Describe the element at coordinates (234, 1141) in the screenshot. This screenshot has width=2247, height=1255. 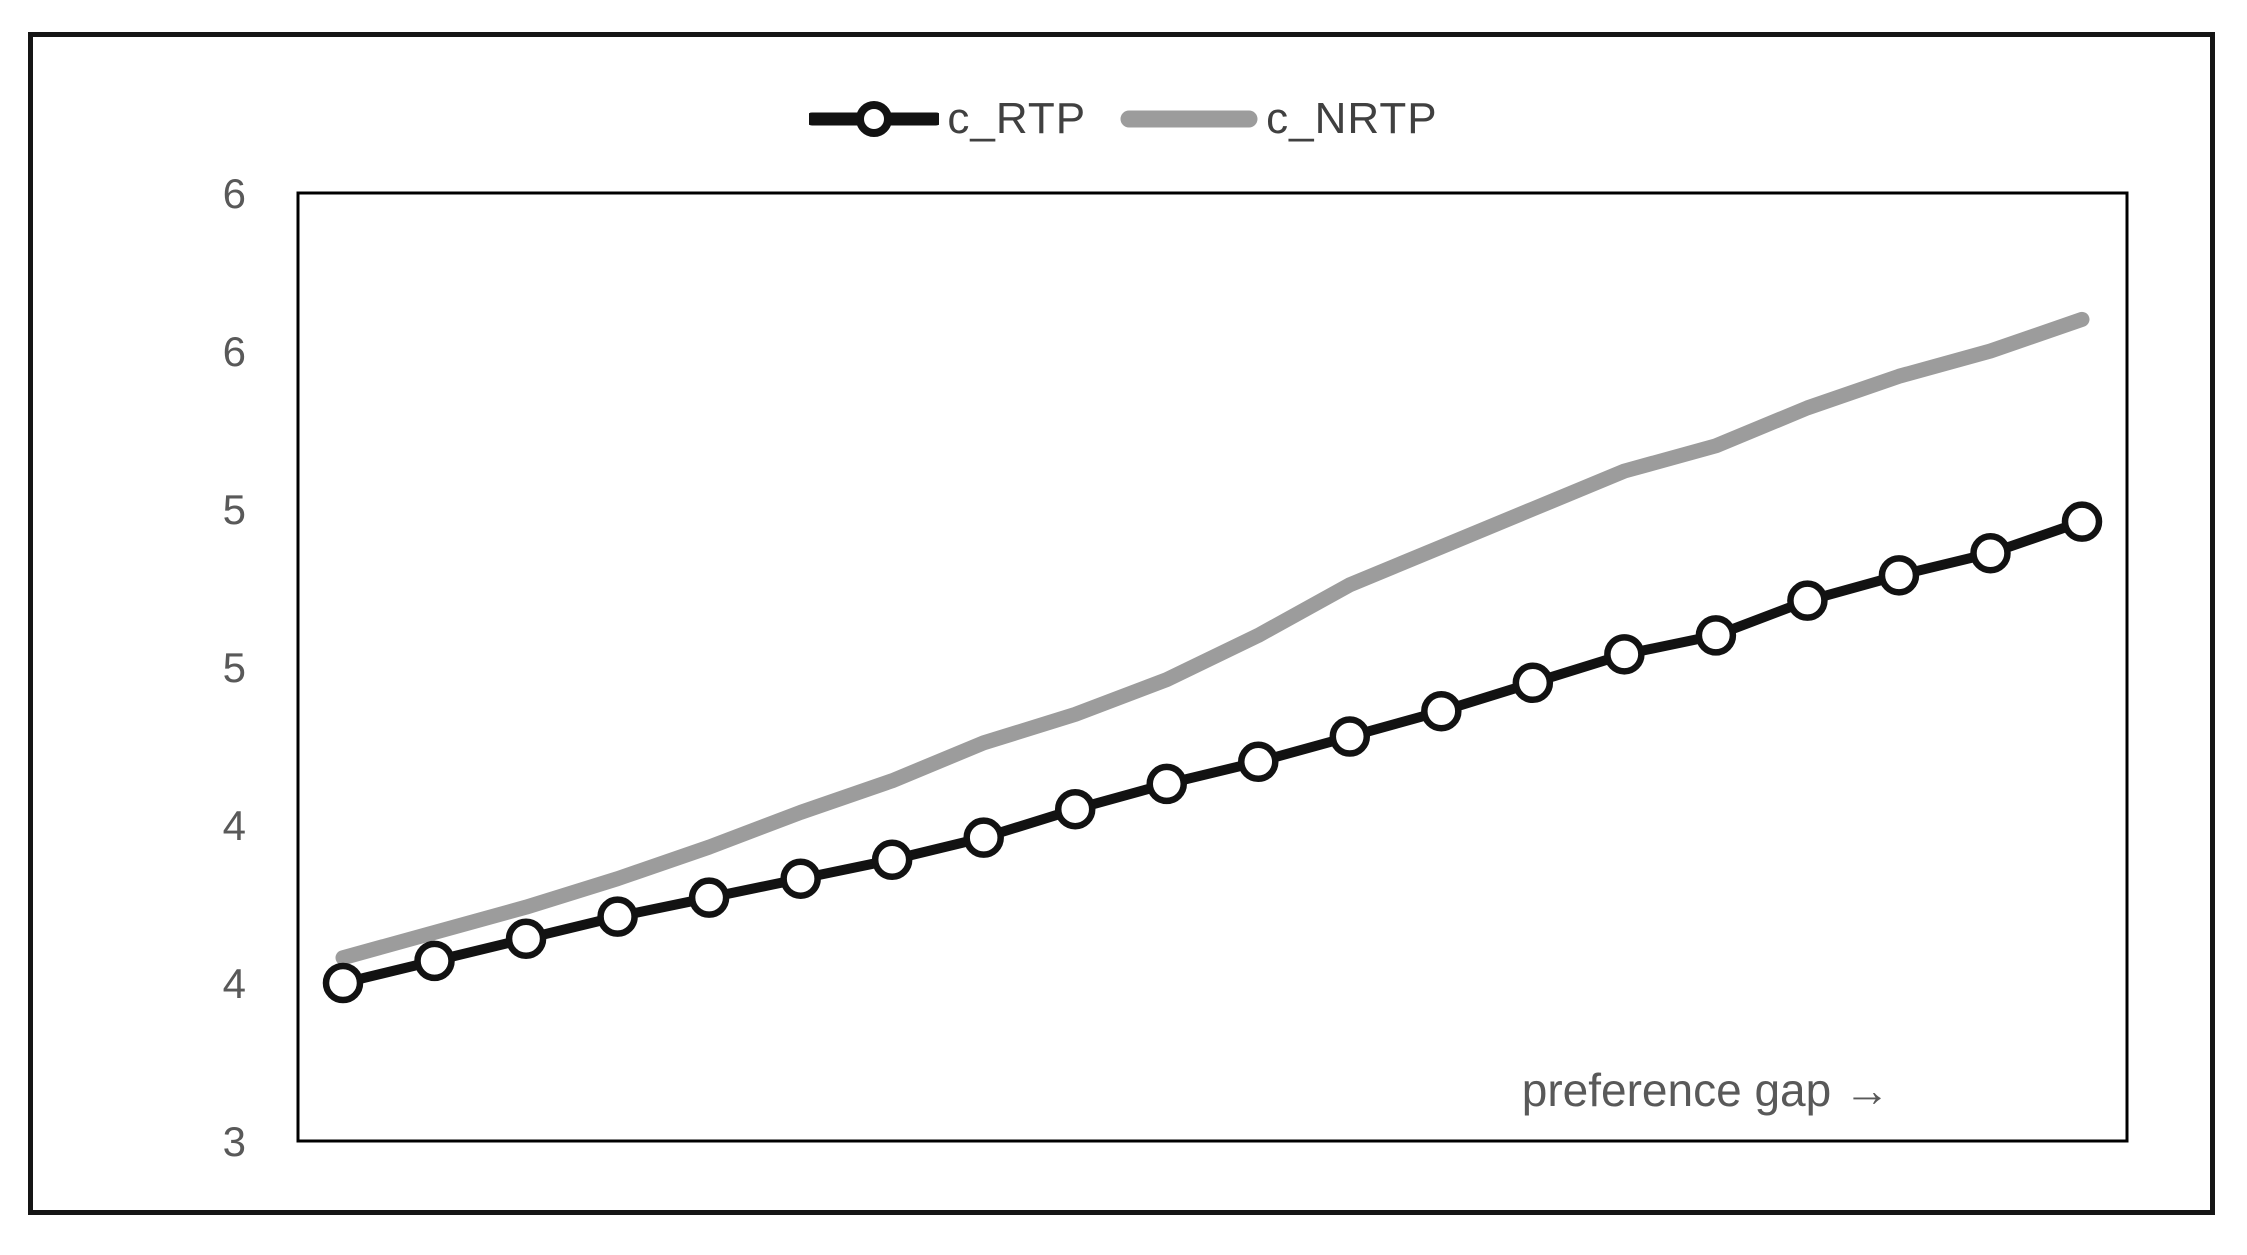
I see `y-tick-label: 3` at that location.